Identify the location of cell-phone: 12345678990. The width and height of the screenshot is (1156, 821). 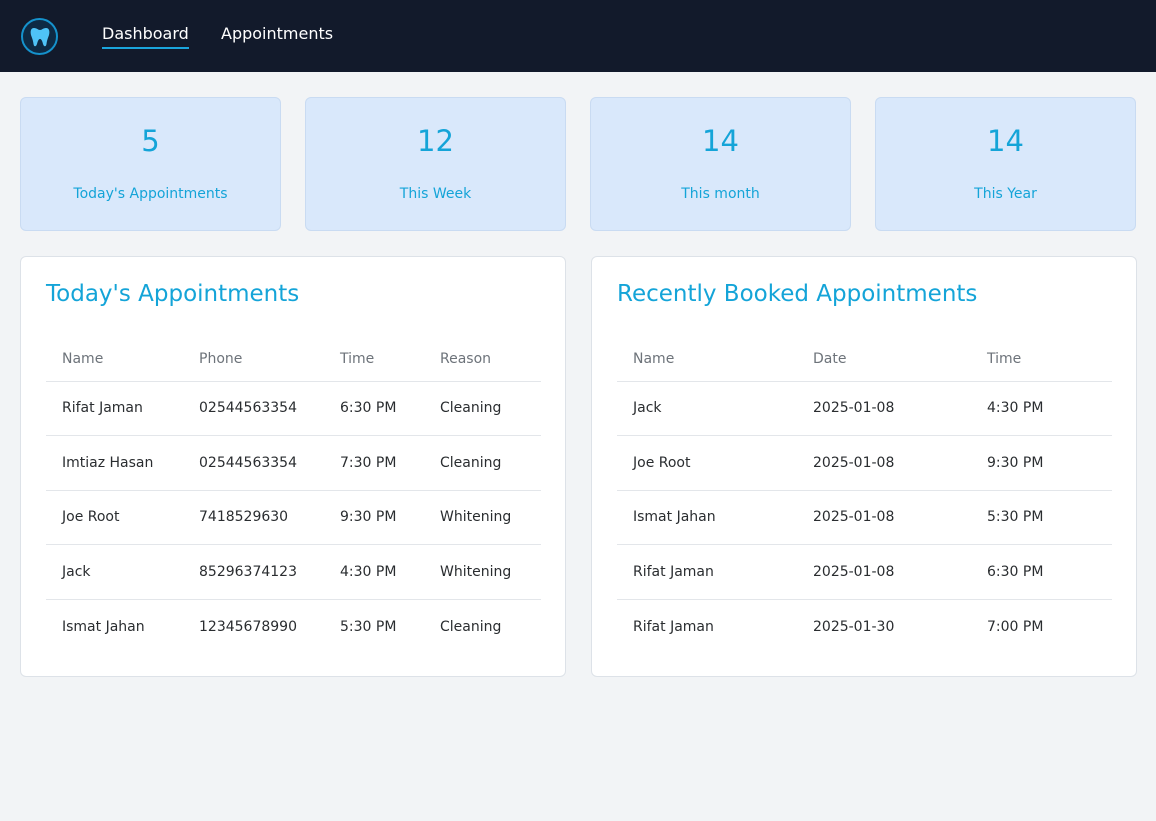
(248, 626).